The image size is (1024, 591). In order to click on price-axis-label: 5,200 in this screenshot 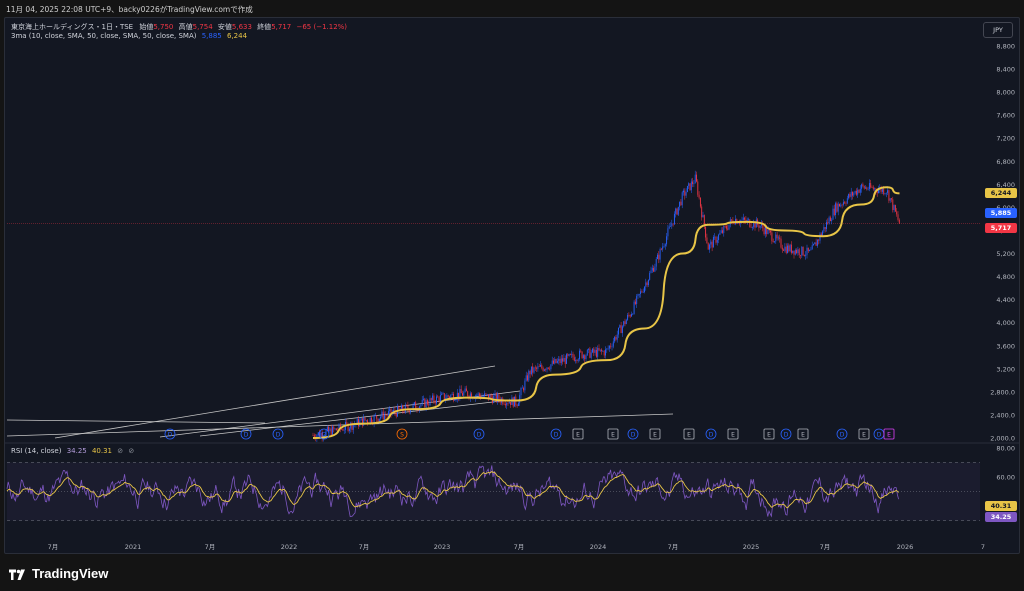, I will do `click(1005, 254)`.